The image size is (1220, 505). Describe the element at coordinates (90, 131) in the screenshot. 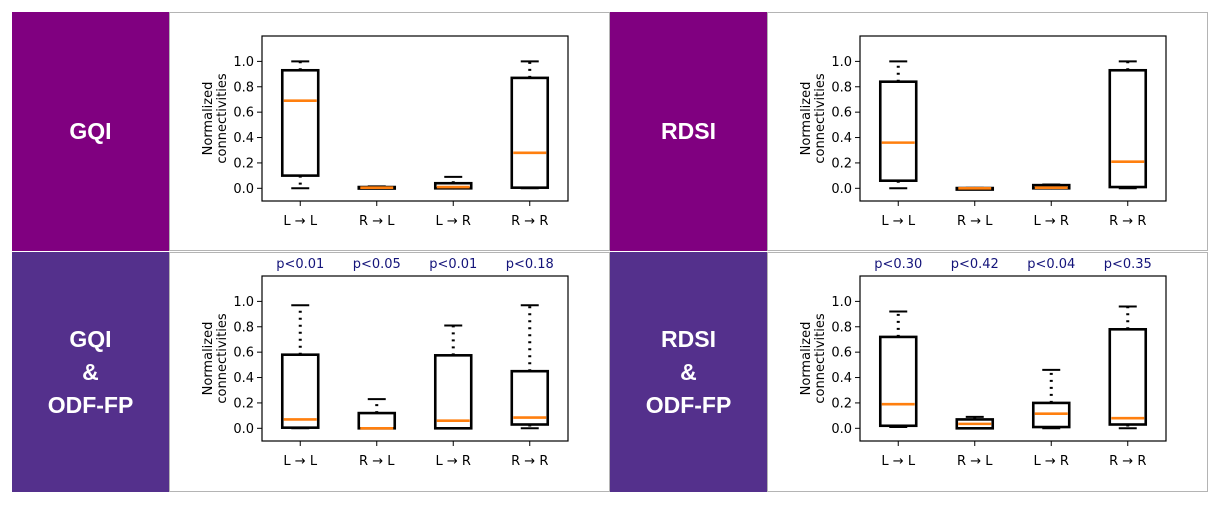

I see `label-gqi: GQI` at that location.